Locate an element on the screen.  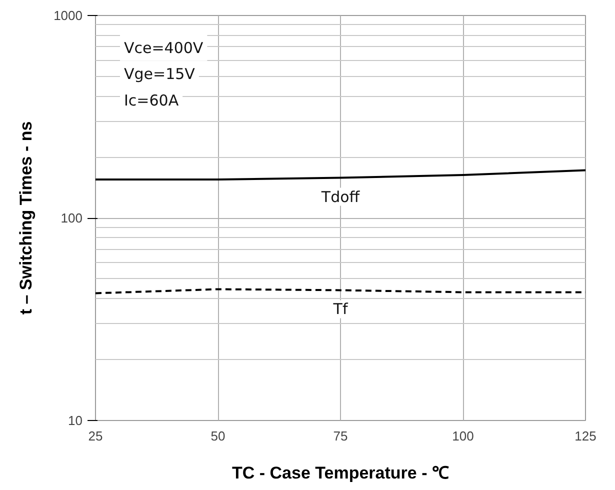
x-tick-label: 25 is located at coordinates (95, 436).